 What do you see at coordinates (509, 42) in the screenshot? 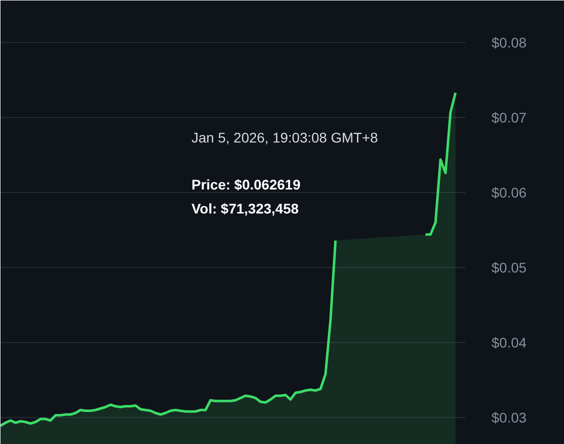
I see `y-tick-label: $0.08` at bounding box center [509, 42].